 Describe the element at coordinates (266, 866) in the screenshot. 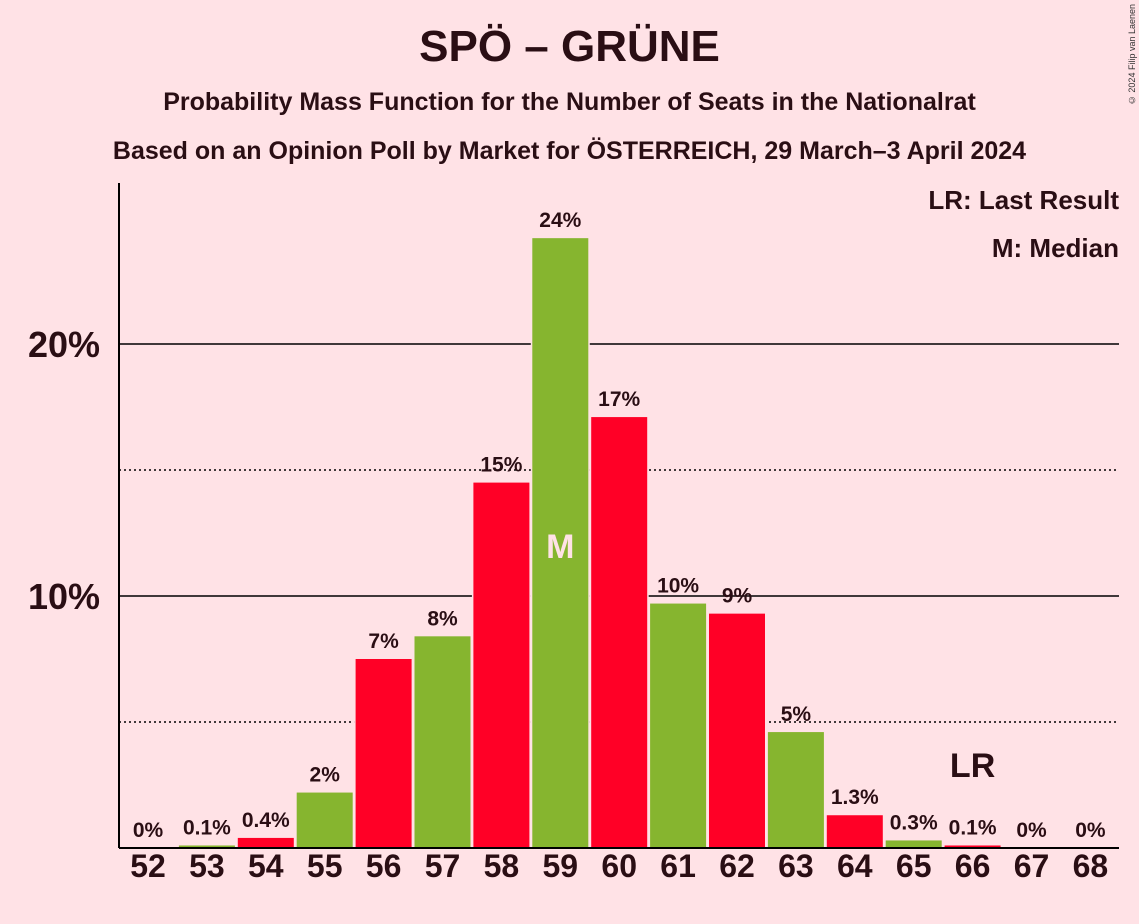

I see `x-tick-label: 54` at that location.